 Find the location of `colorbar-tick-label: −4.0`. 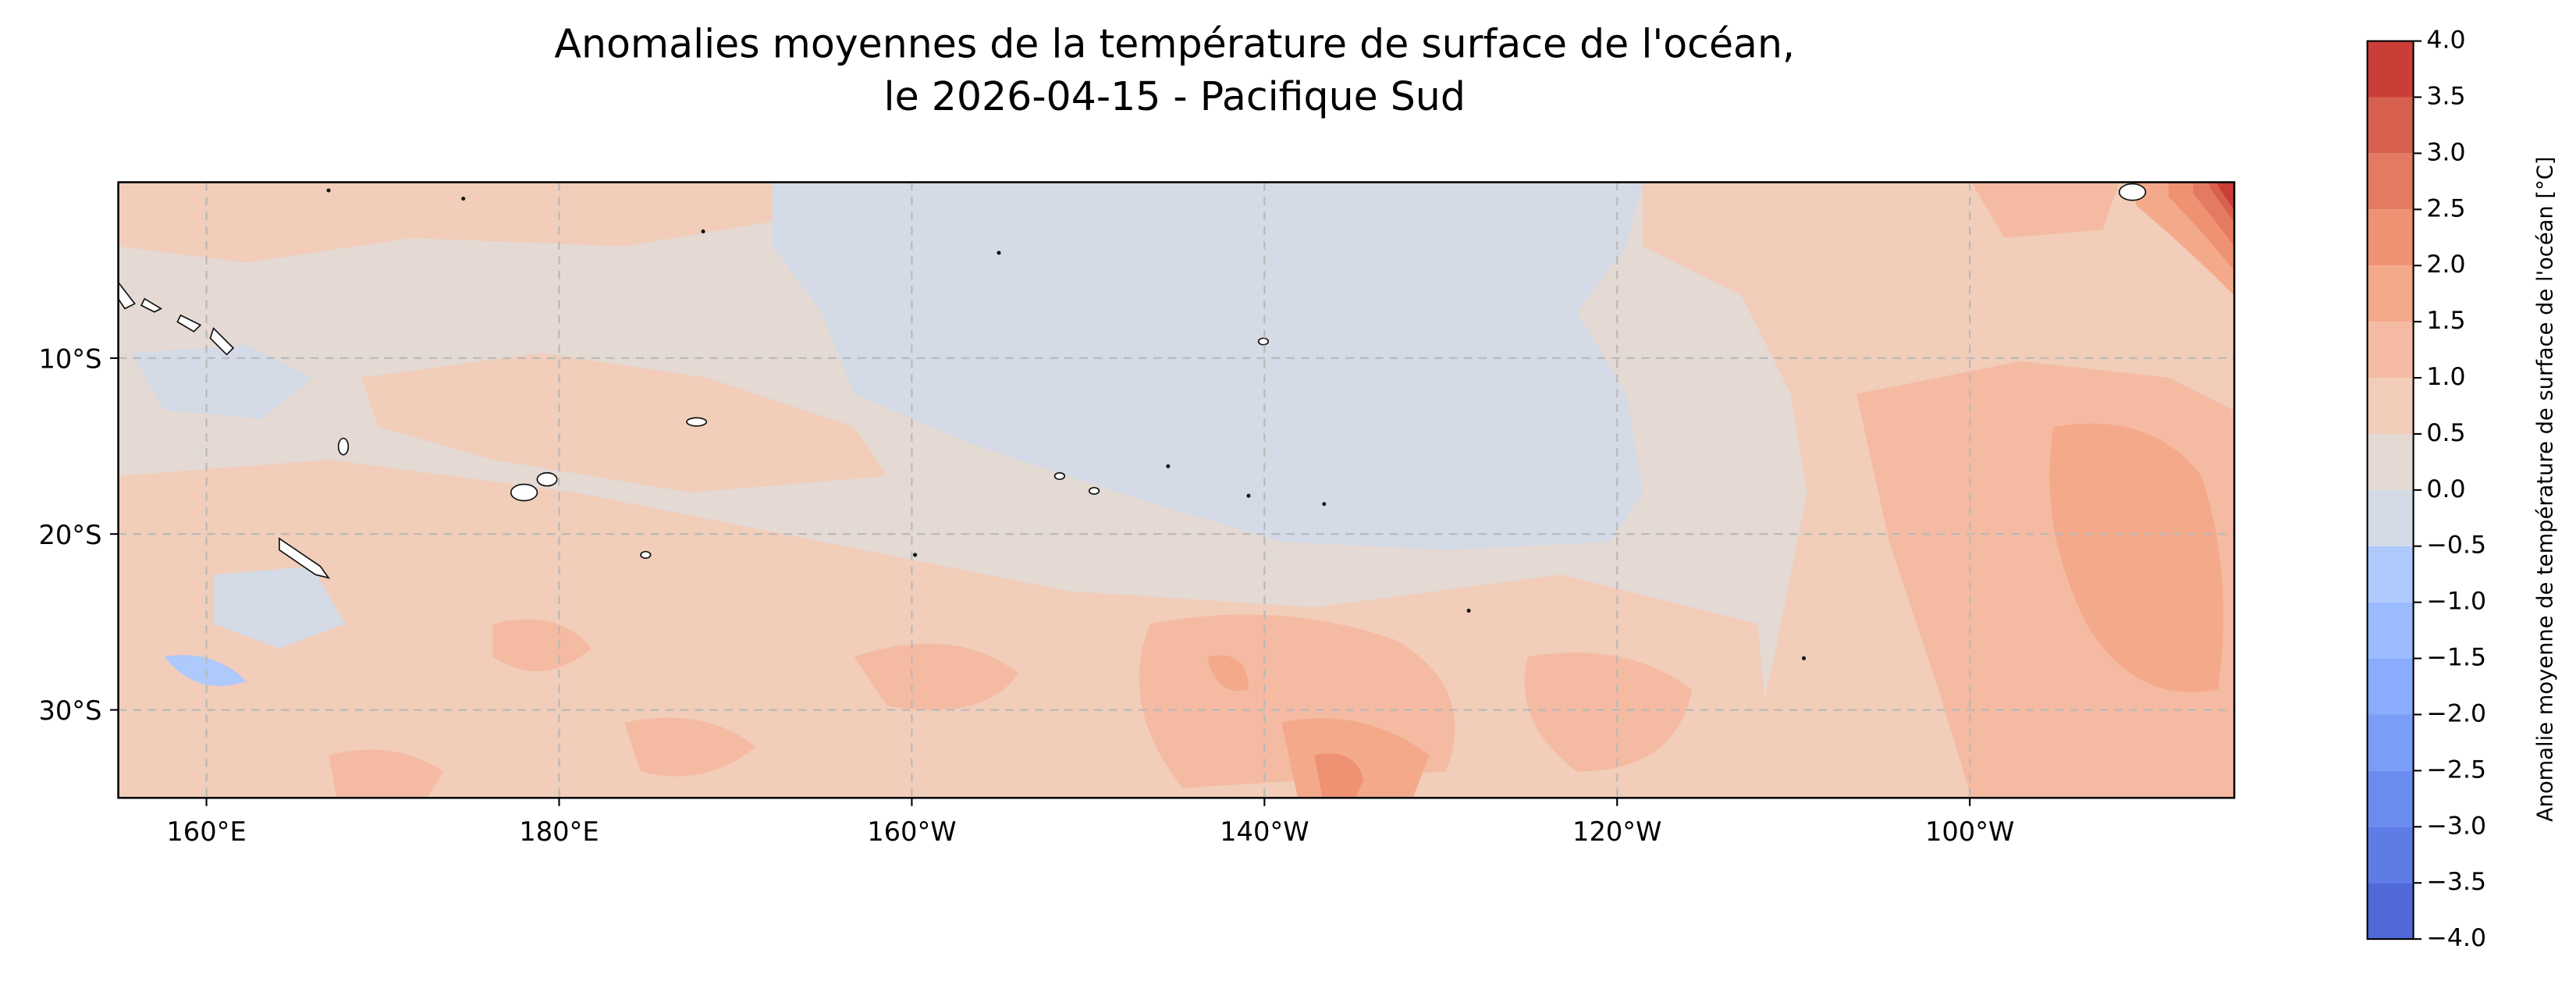

colorbar-tick-label: −4.0 is located at coordinates (2456, 938).